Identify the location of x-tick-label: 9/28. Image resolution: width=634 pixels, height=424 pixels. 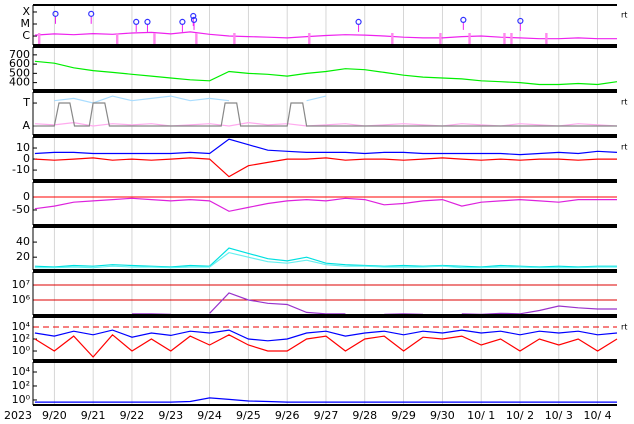
(364, 415).